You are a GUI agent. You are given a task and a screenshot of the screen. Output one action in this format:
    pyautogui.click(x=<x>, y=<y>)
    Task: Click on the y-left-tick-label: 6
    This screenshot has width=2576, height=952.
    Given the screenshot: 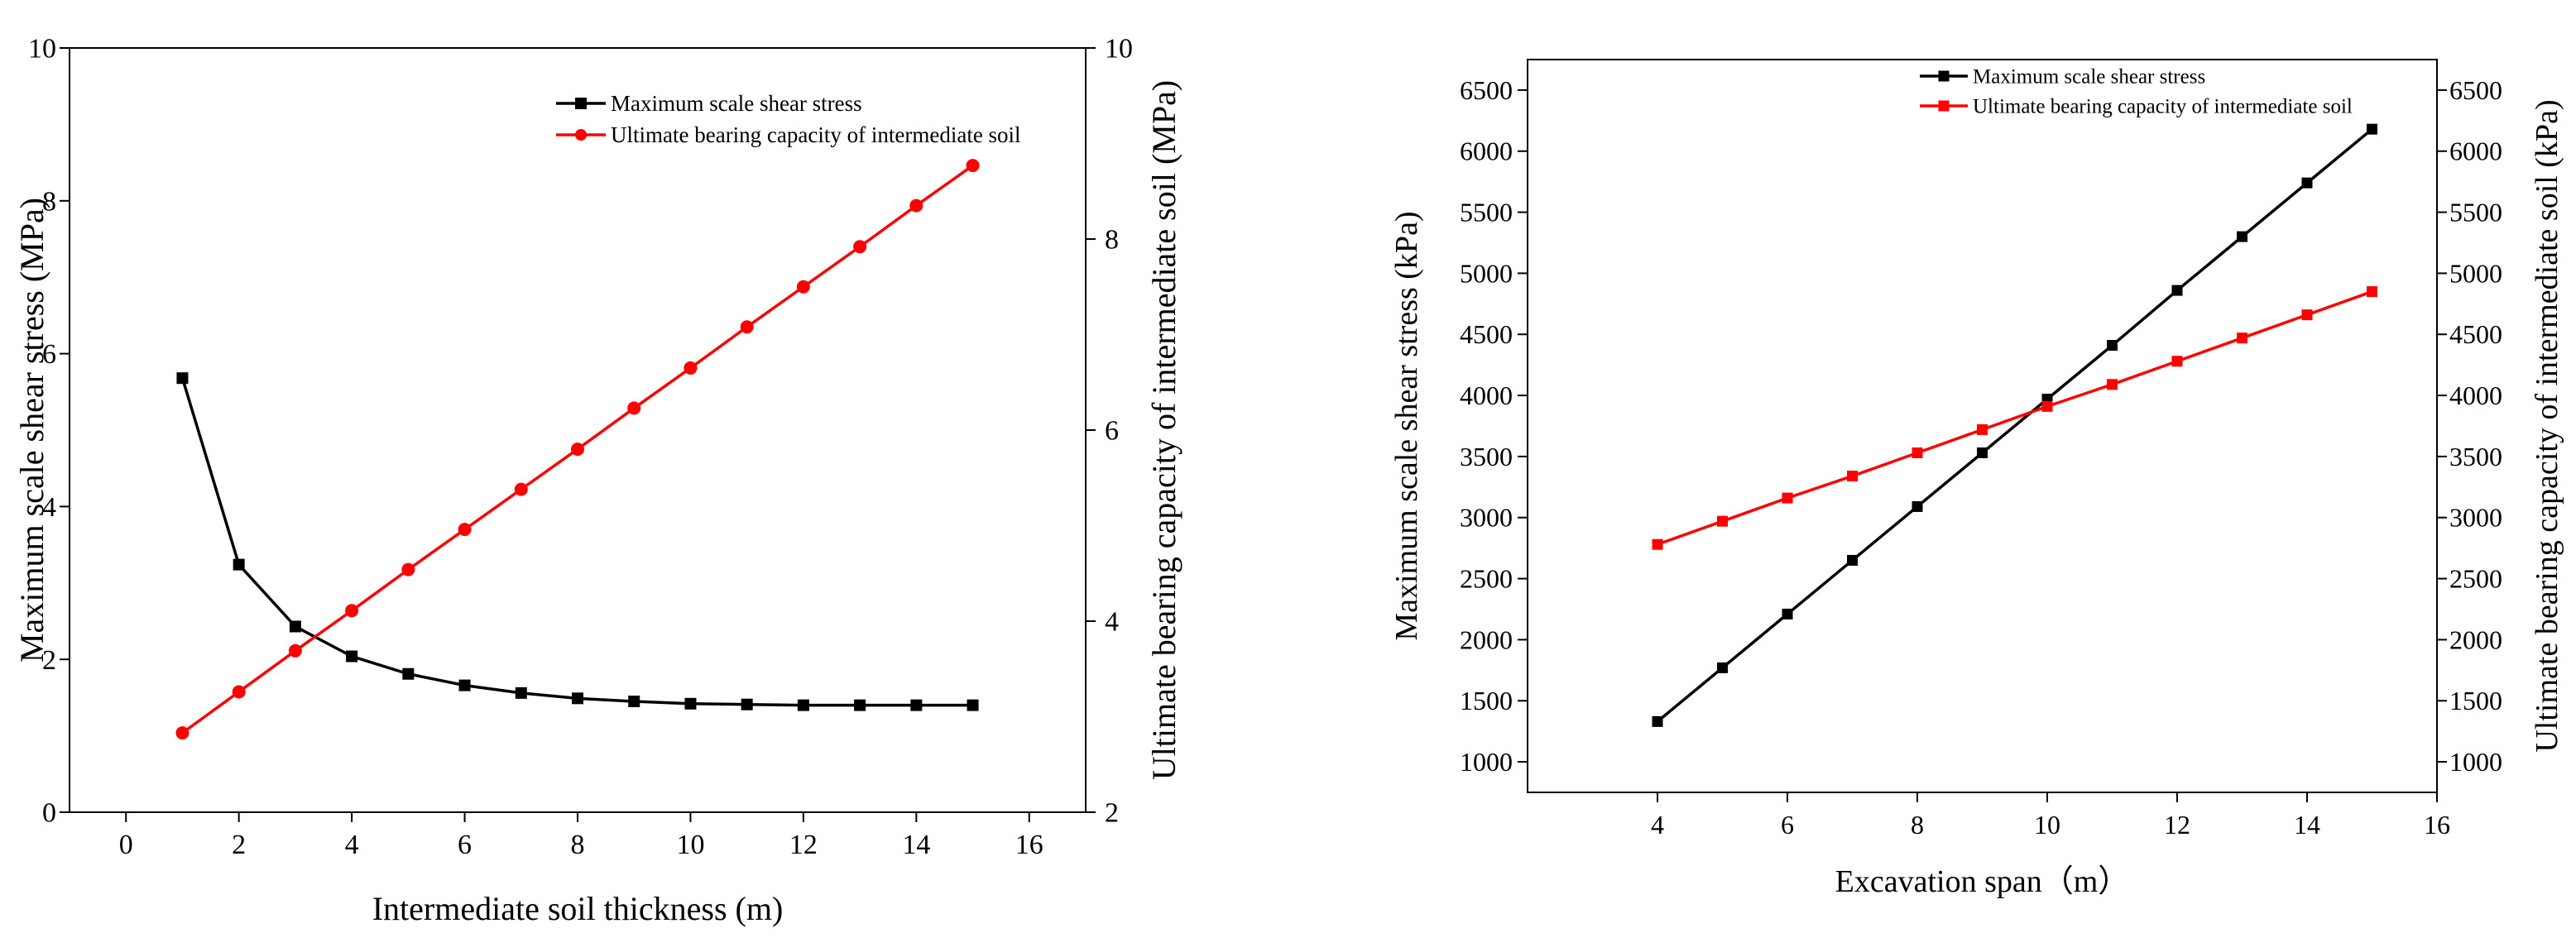 What is the action you would take?
    pyautogui.click(x=49, y=354)
    